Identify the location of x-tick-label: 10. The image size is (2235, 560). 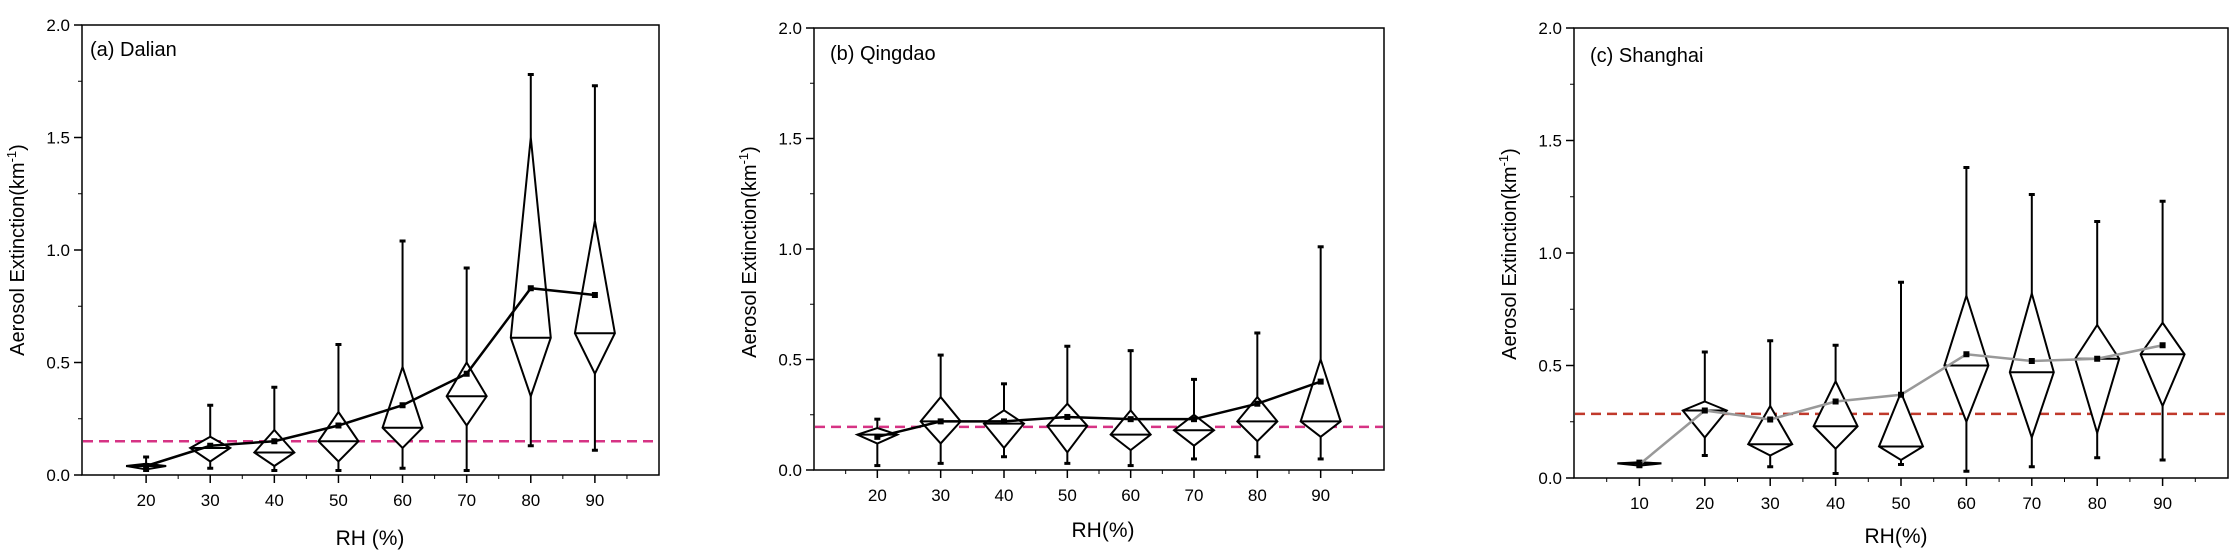
(1639, 503).